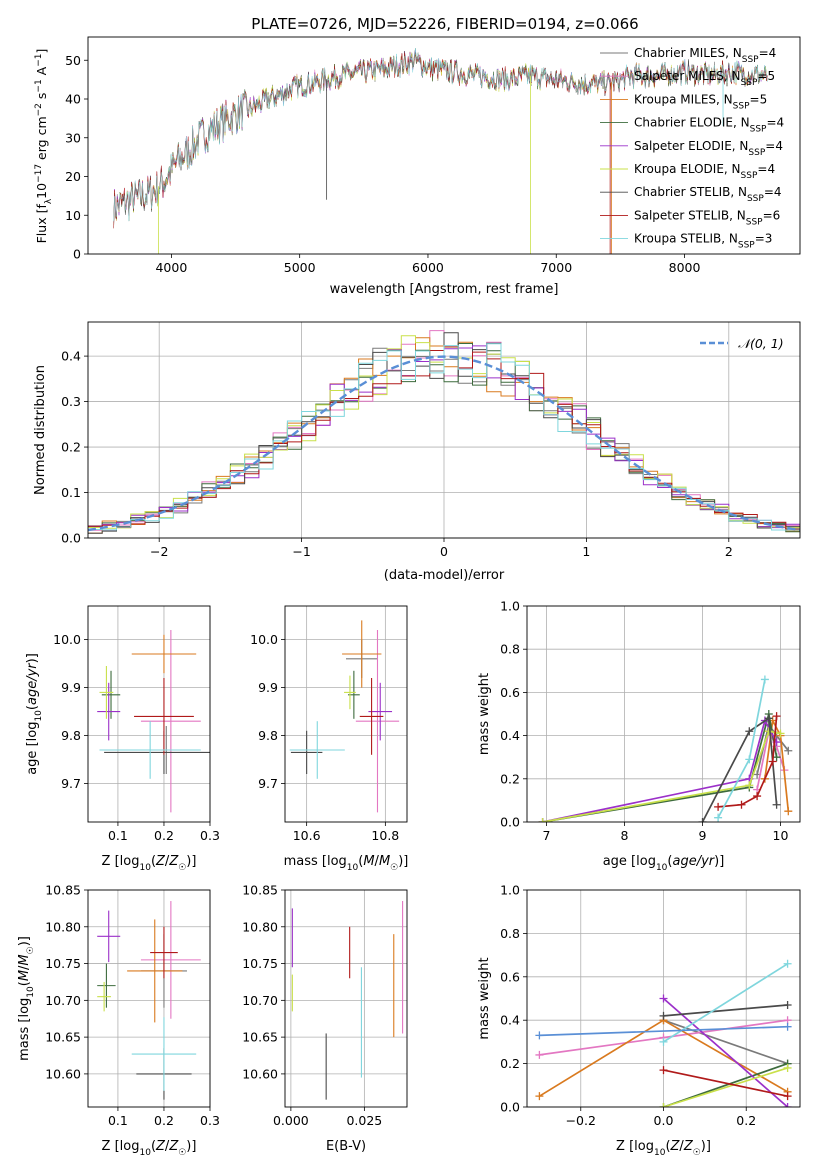 The image size is (819, 1170). What do you see at coordinates (71, 401) in the screenshot?
I see `y-tick-label: 0.3` at bounding box center [71, 401].